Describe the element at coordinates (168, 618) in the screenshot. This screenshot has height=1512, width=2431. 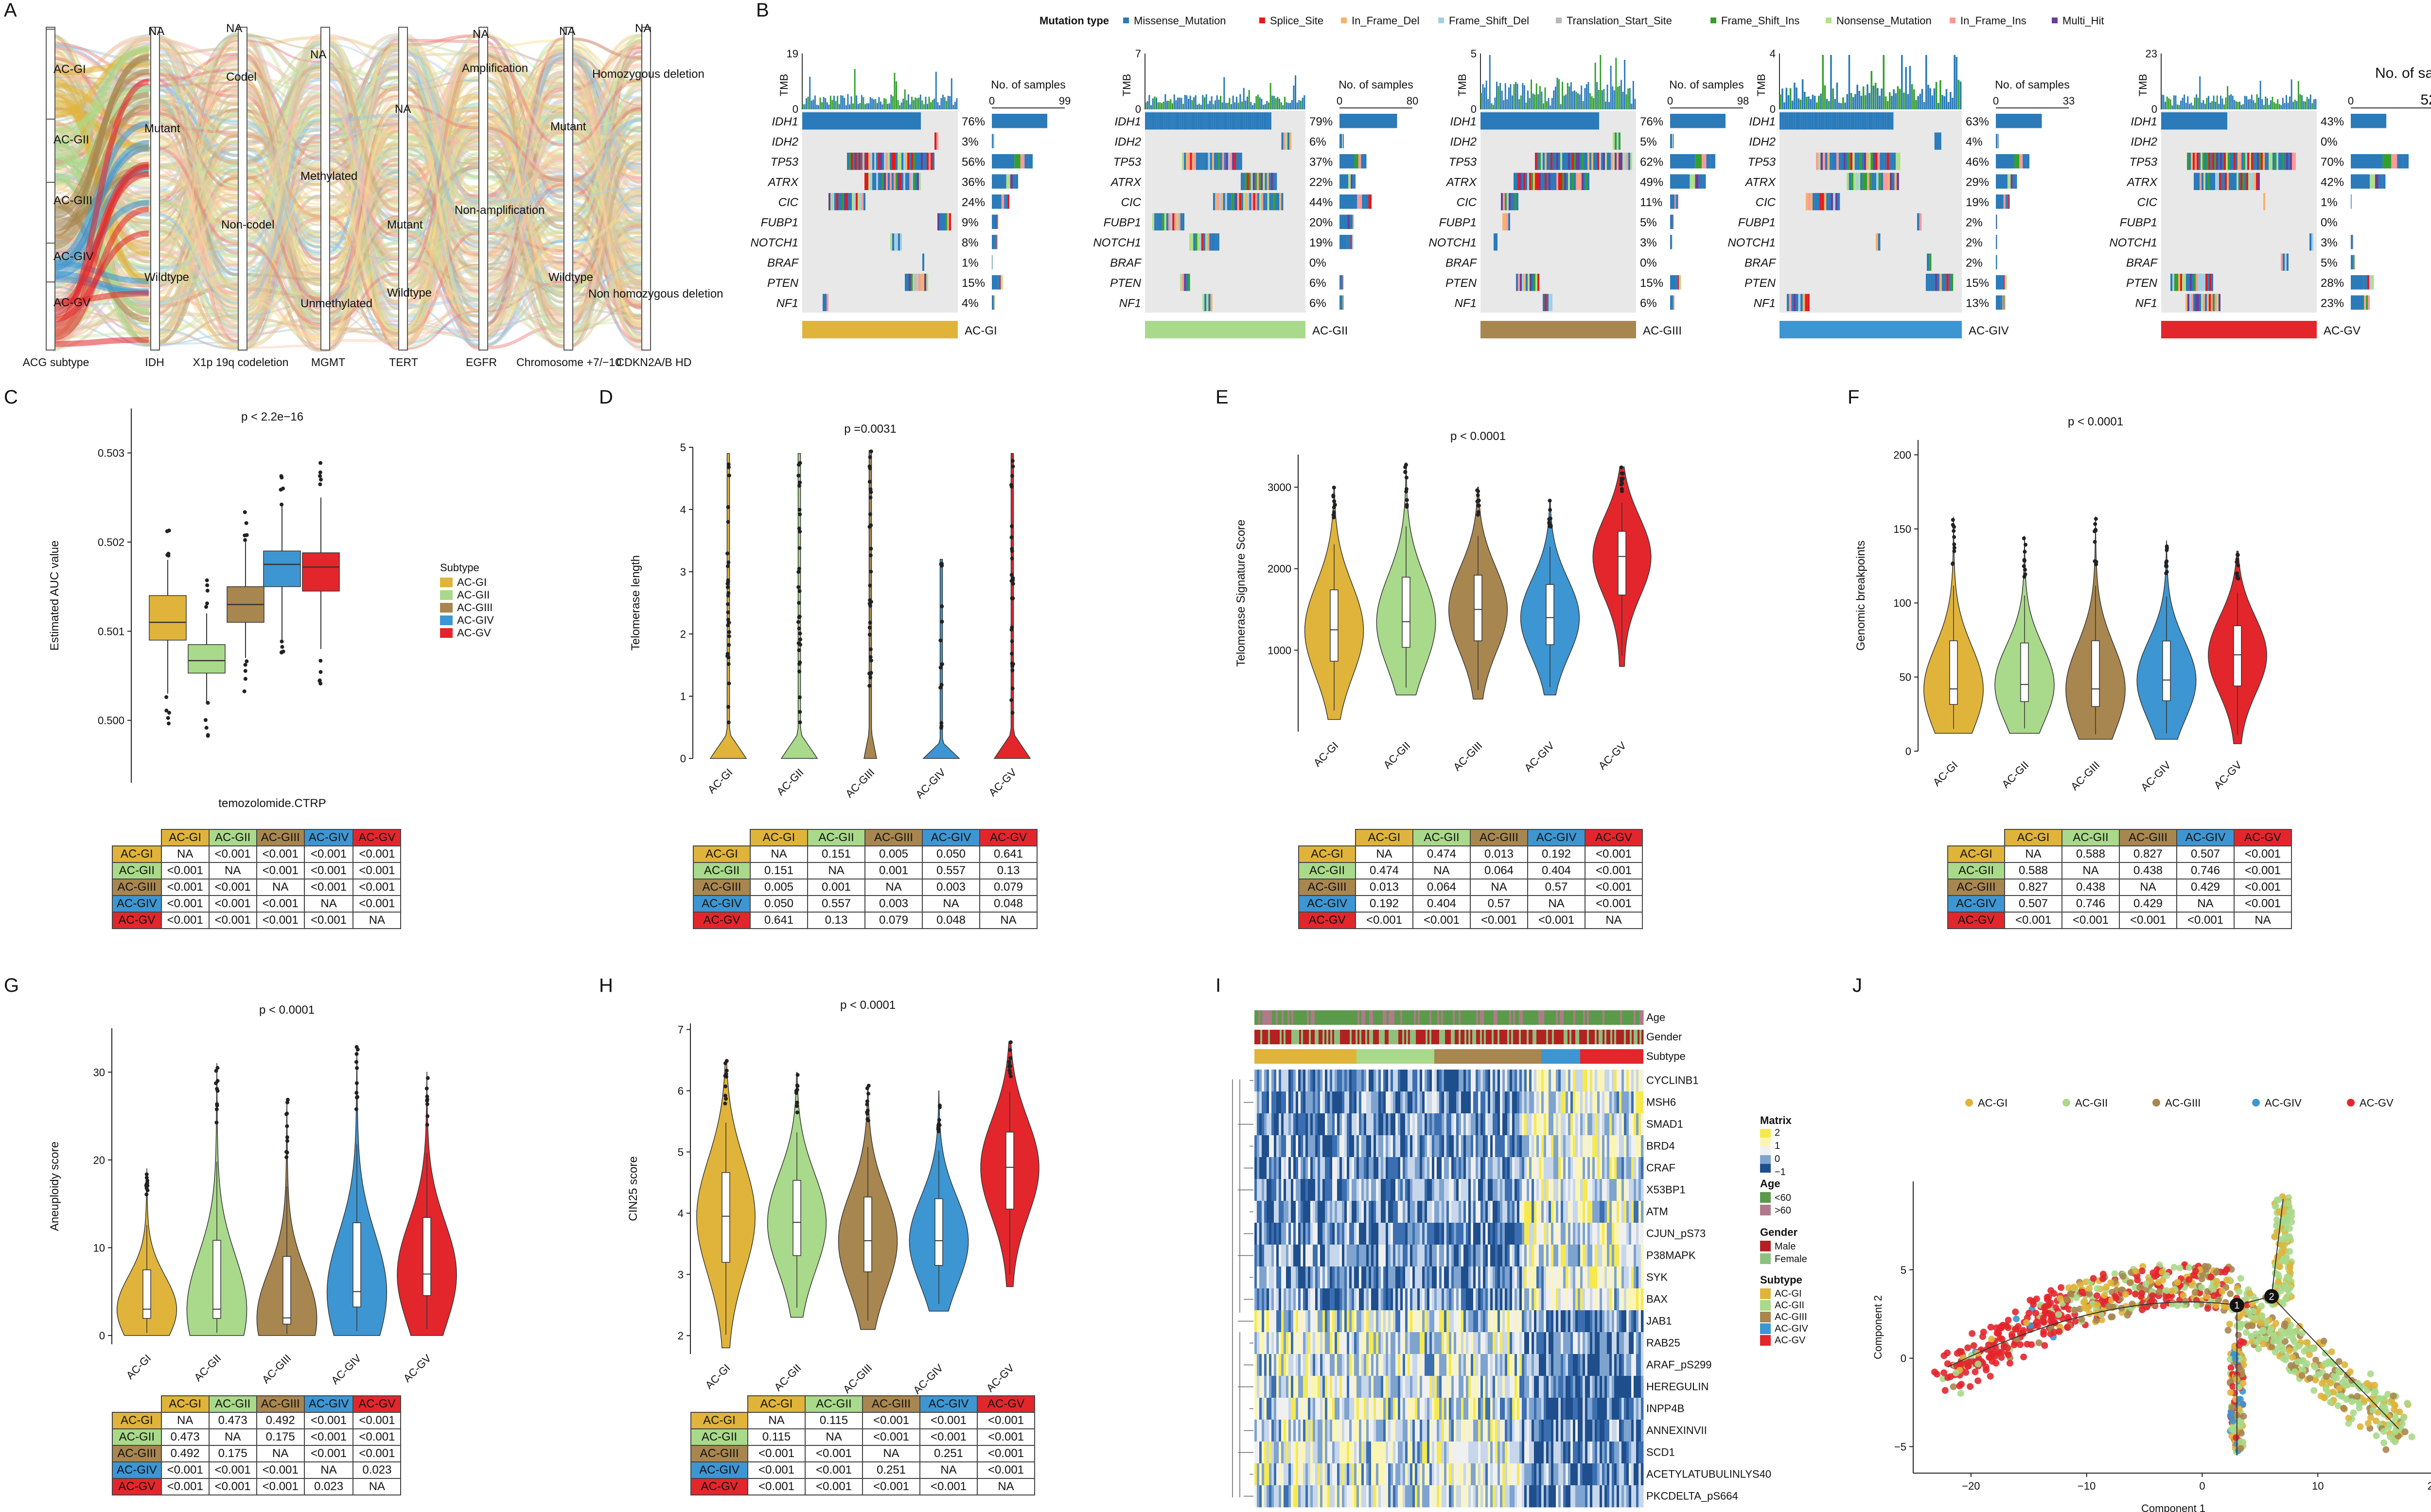
I see `box-AC-GI` at that location.